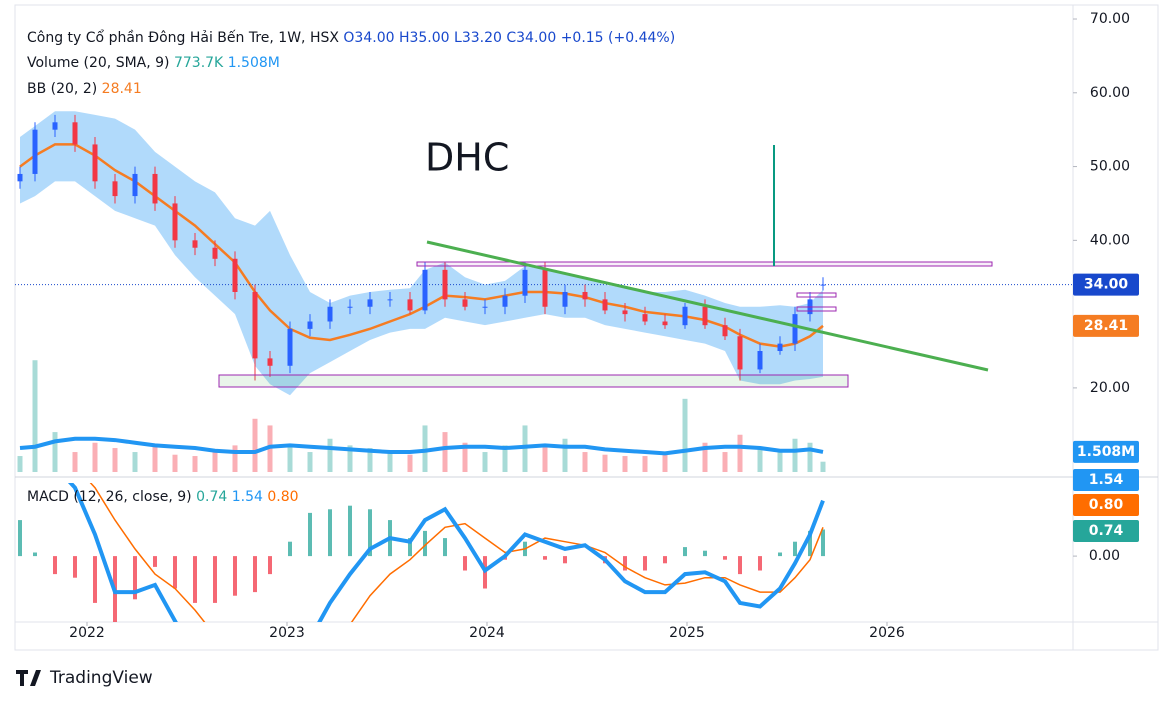  I want to click on ohlc-value: C34.00, so click(531, 38).